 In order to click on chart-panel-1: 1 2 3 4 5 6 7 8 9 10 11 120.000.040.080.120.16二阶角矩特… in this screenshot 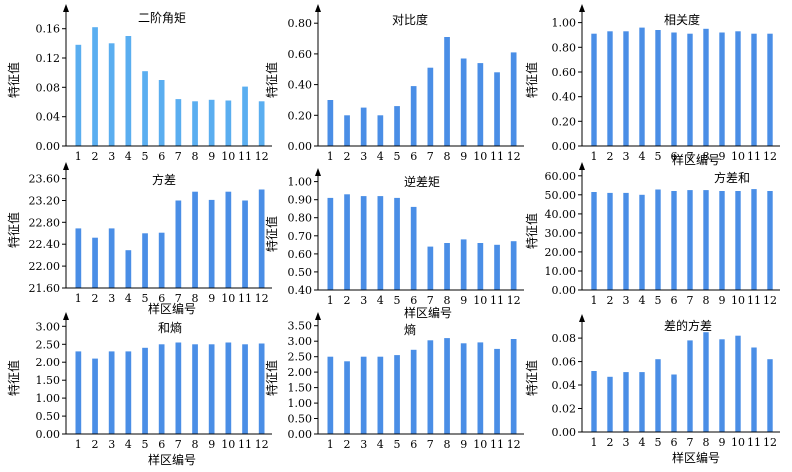, I will do `click(139, 83)`.